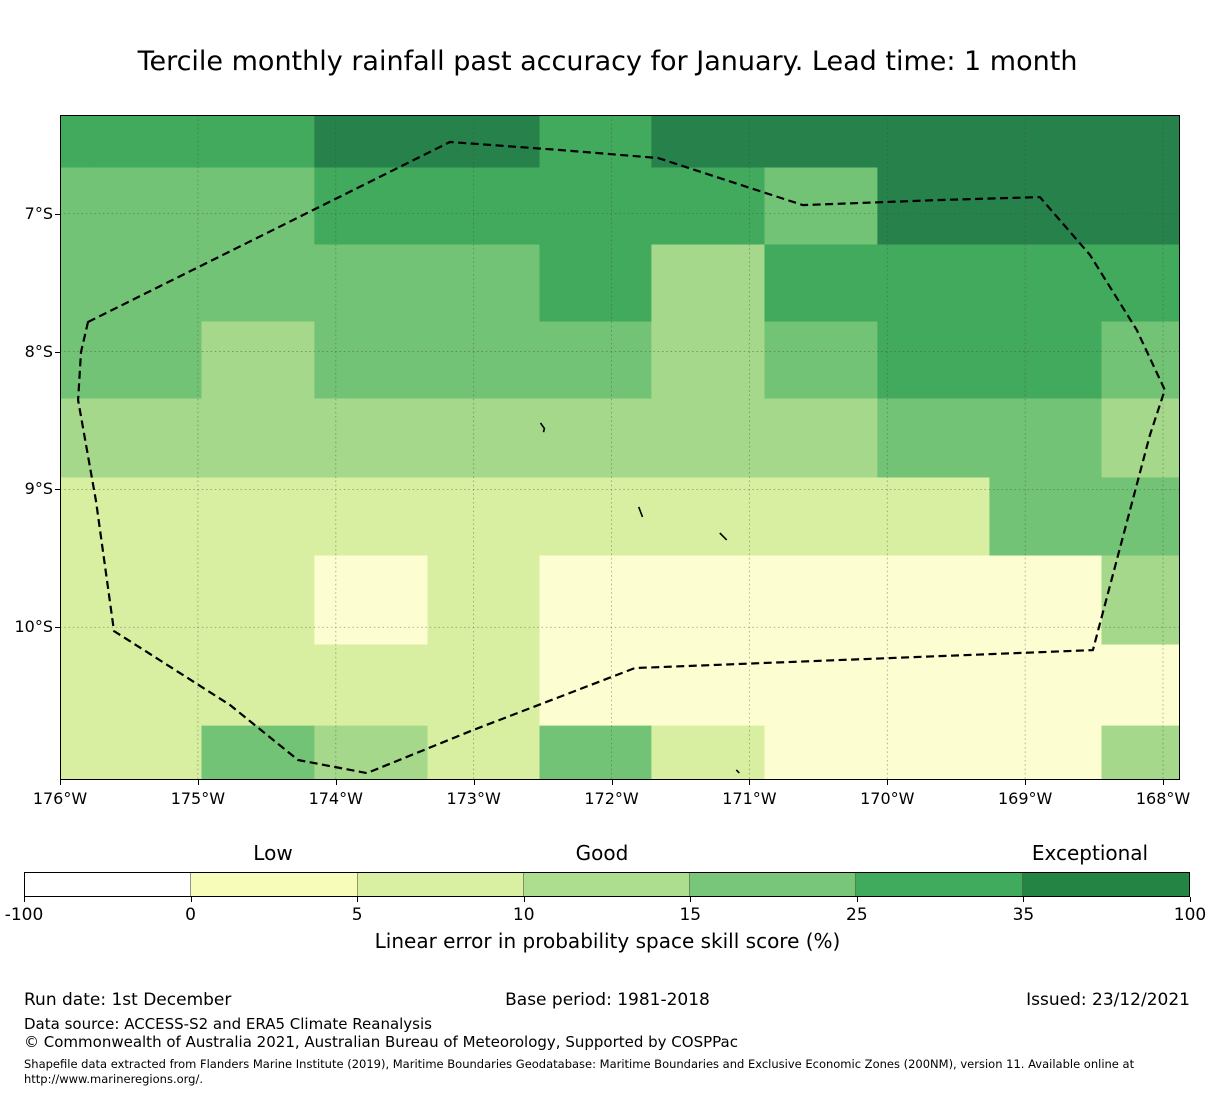  Describe the element at coordinates (611, 798) in the screenshot. I see `x-tick-label: 172°W` at that location.